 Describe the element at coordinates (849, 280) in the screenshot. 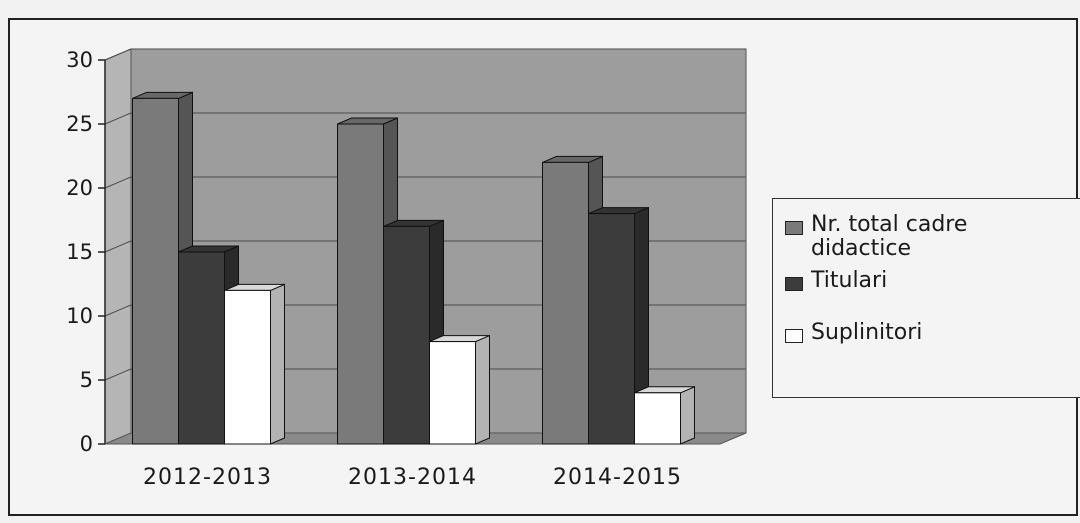

I see `legend-label-titulari: Titulari` at that location.